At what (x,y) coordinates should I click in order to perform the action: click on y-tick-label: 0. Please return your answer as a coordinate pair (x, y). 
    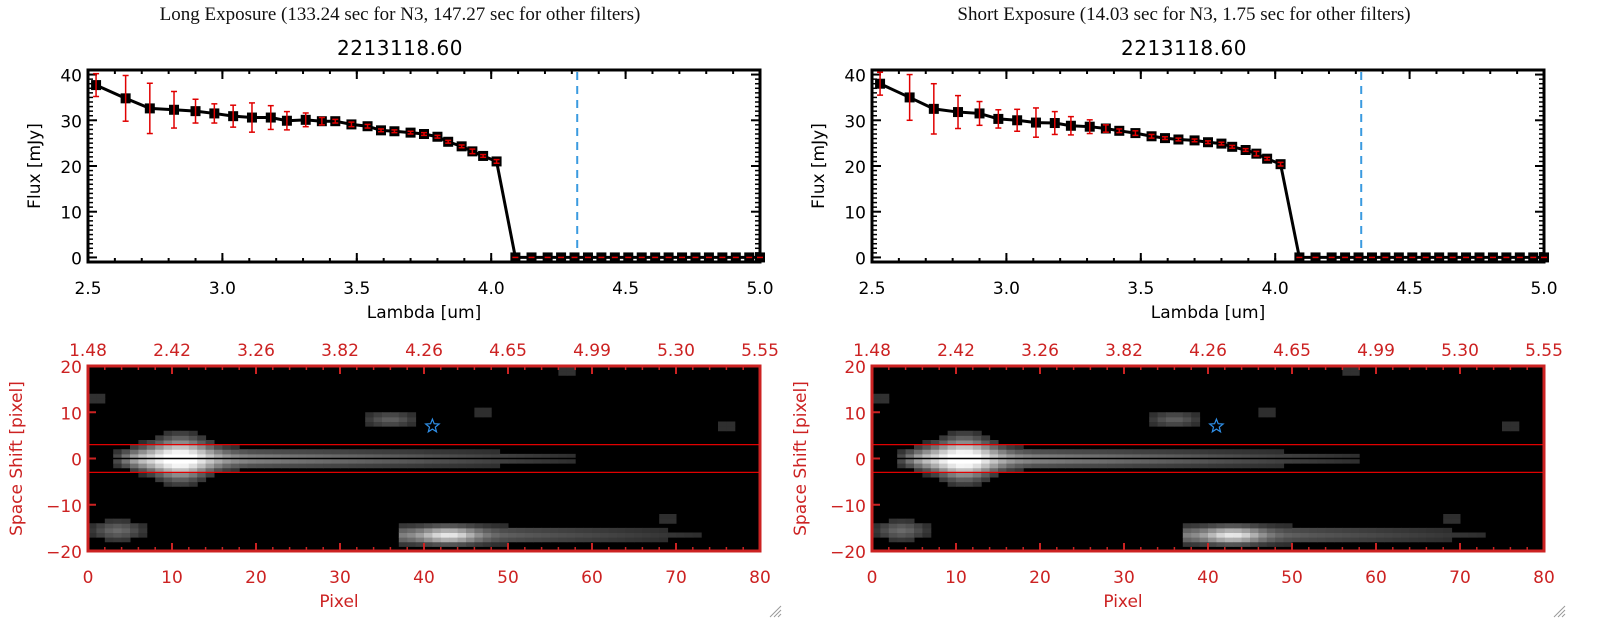
    Looking at the image, I should click on (860, 461).